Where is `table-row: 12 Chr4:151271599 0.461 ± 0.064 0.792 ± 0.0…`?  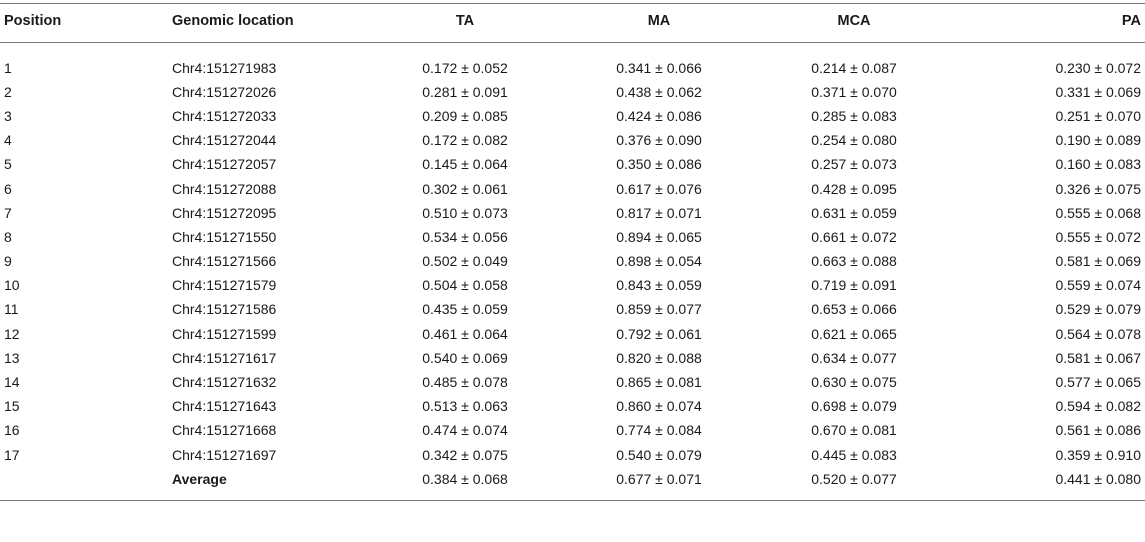 table-row: 12 Chr4:151271599 0.461 ± 0.064 0.792 ± 0.0… is located at coordinates (572, 334).